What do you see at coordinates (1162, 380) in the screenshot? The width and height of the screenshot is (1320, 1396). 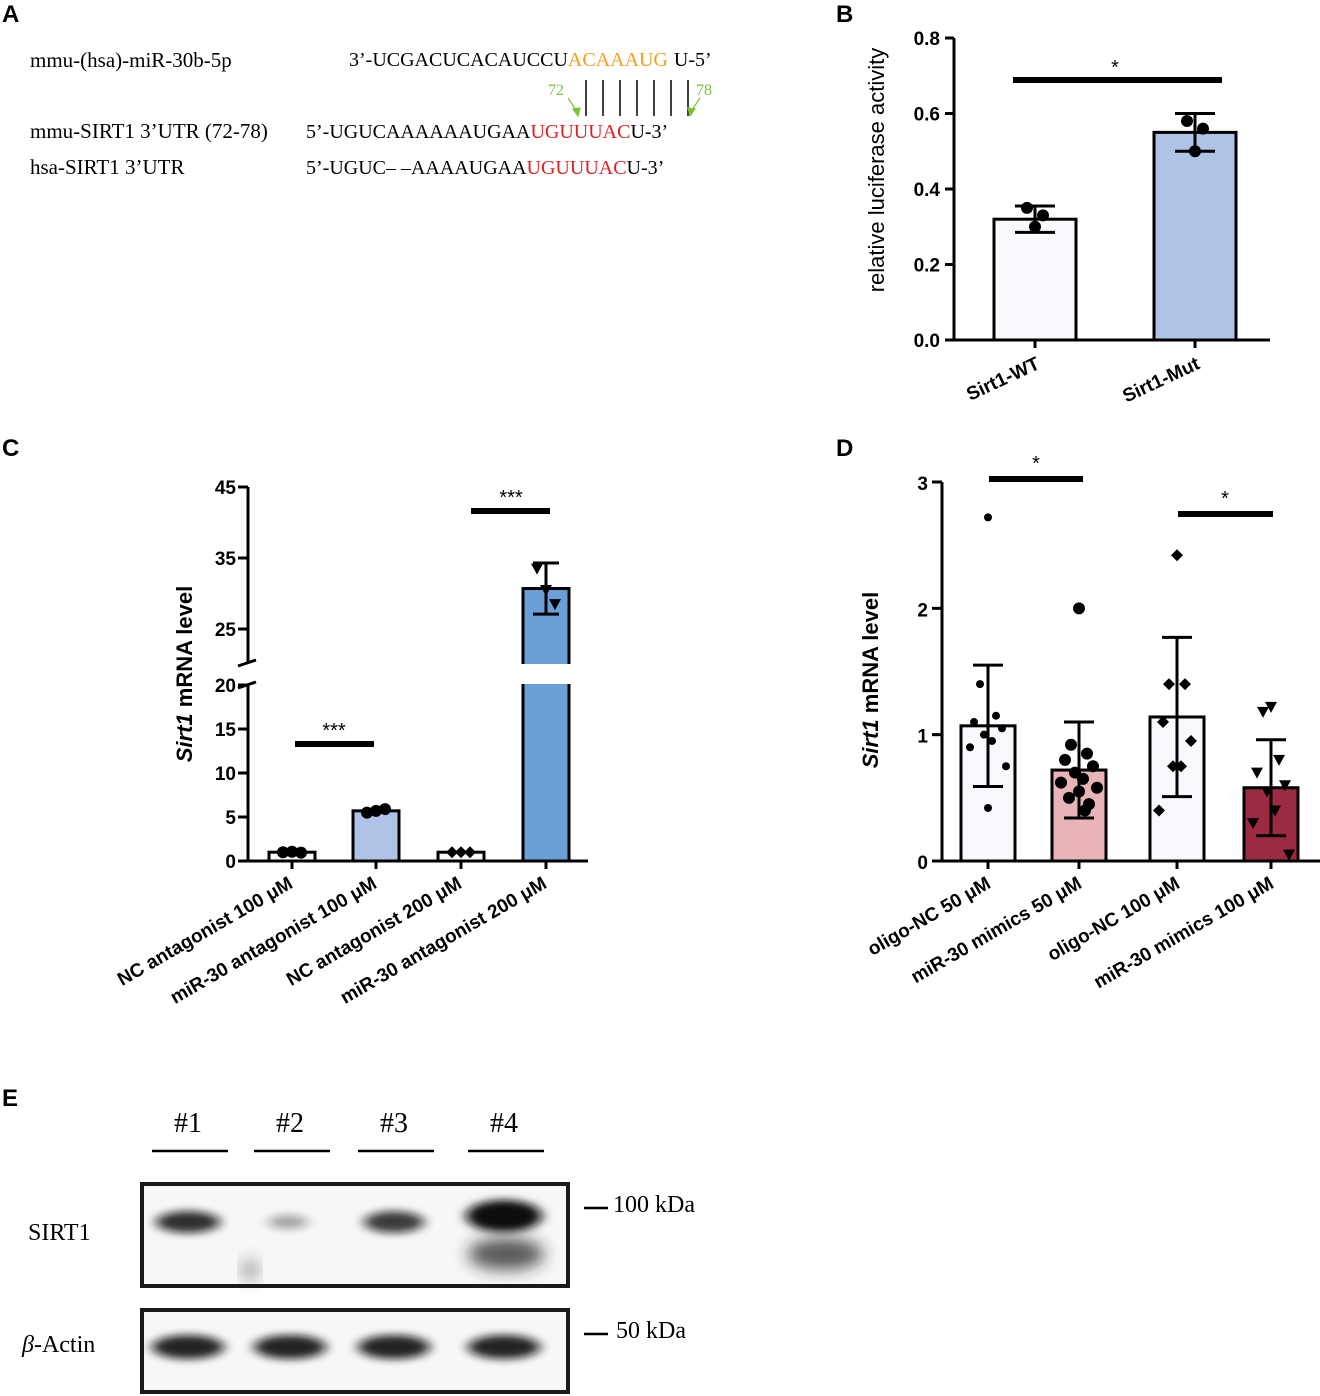 I see `x-tick-label-b-1: Sirt1-Mut` at bounding box center [1162, 380].